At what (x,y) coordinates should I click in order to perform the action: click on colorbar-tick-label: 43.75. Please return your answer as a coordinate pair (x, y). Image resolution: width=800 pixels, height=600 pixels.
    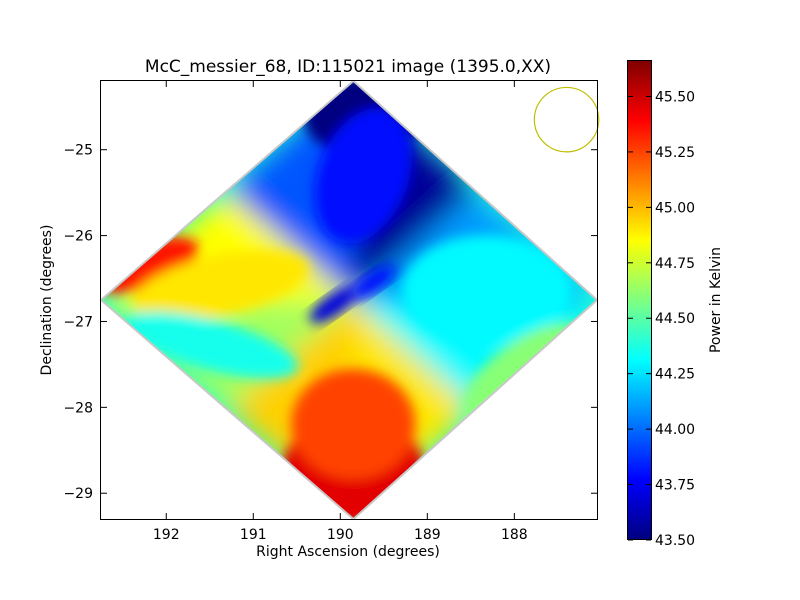
    Looking at the image, I should click on (675, 486).